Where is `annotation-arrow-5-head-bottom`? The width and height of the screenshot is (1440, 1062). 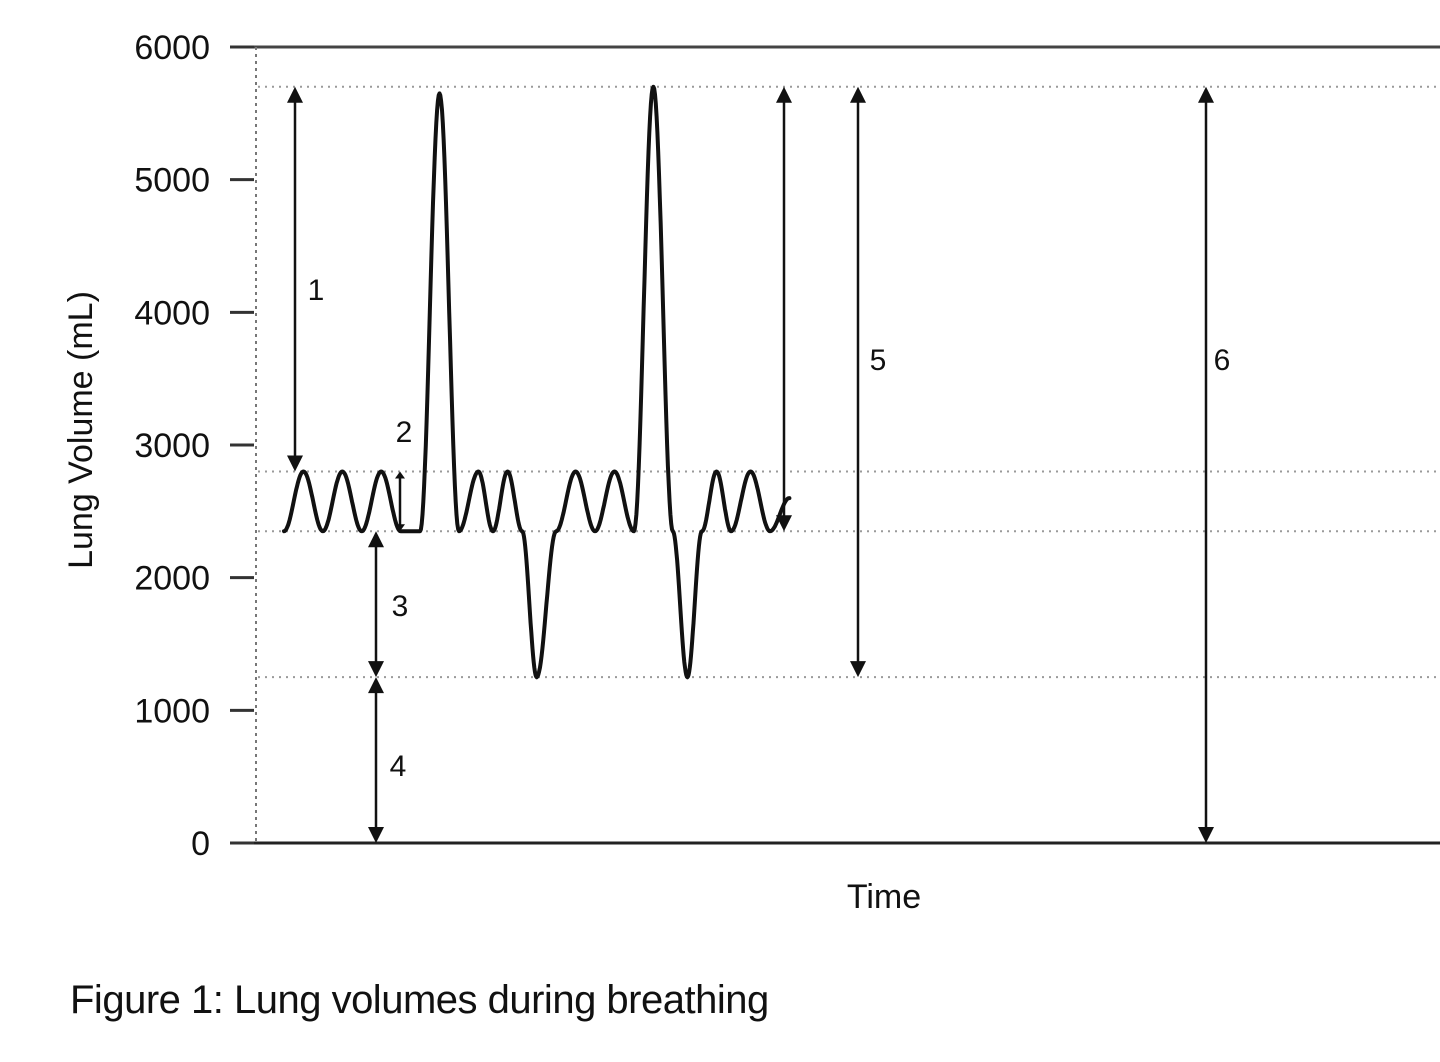
annotation-arrow-5-head-bottom is located at coordinates (858, 669).